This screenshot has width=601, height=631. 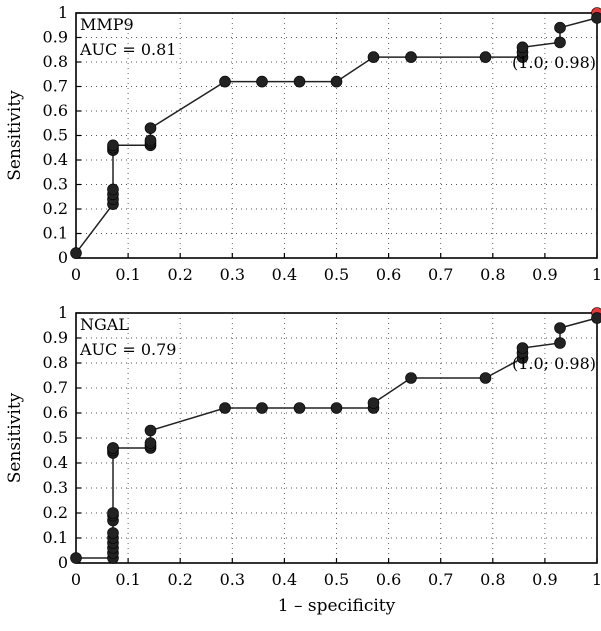 What do you see at coordinates (337, 606) in the screenshot?
I see `x-axis-label: 1 – specificity` at bounding box center [337, 606].